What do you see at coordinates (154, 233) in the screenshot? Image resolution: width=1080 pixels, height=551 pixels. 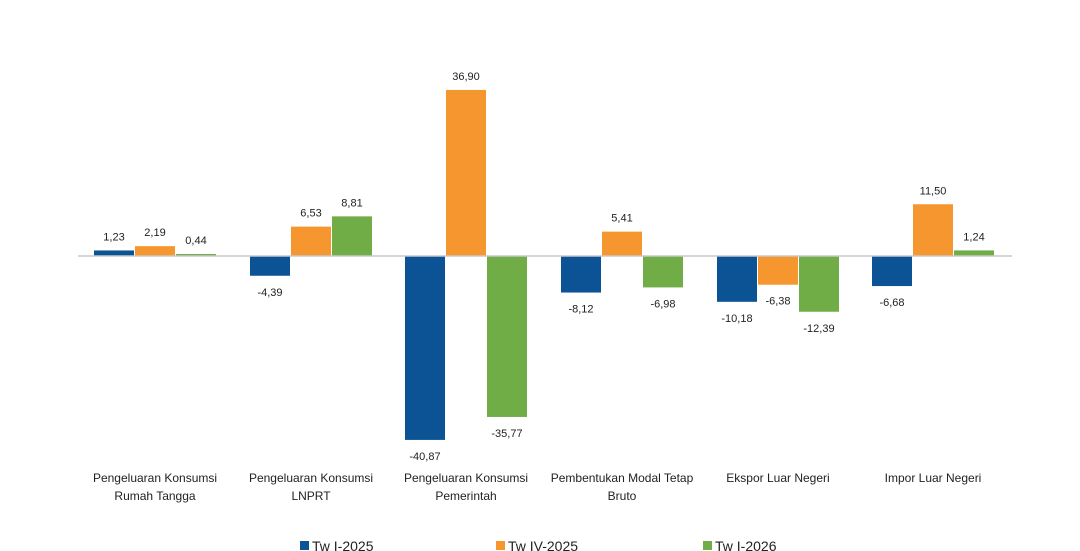 I see `data-label: 2,19` at bounding box center [154, 233].